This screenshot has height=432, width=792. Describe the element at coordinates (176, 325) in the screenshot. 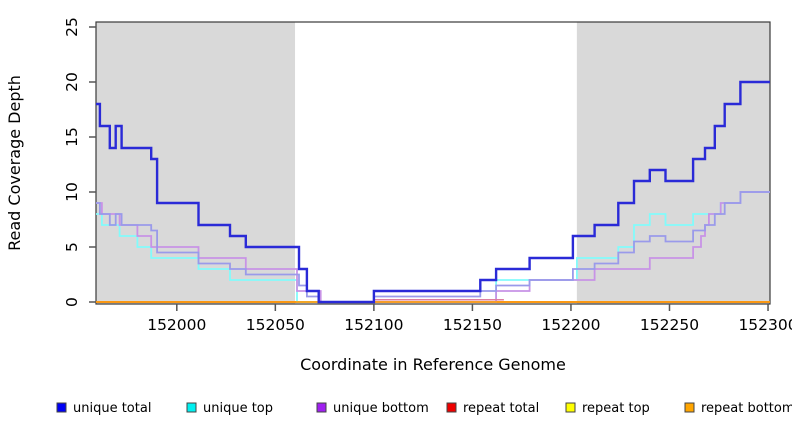

I see `x-tick-label: 152000` at that location.